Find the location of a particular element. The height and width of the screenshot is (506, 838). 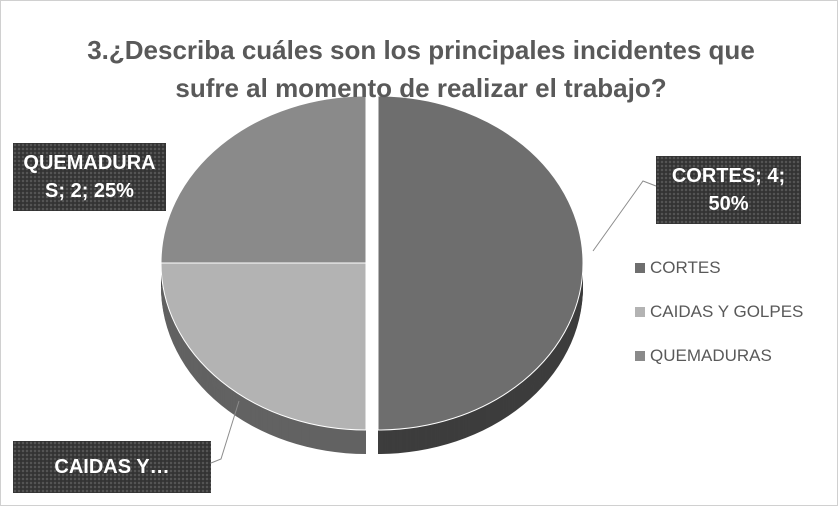

legend-label: CORTES is located at coordinates (685, 267).